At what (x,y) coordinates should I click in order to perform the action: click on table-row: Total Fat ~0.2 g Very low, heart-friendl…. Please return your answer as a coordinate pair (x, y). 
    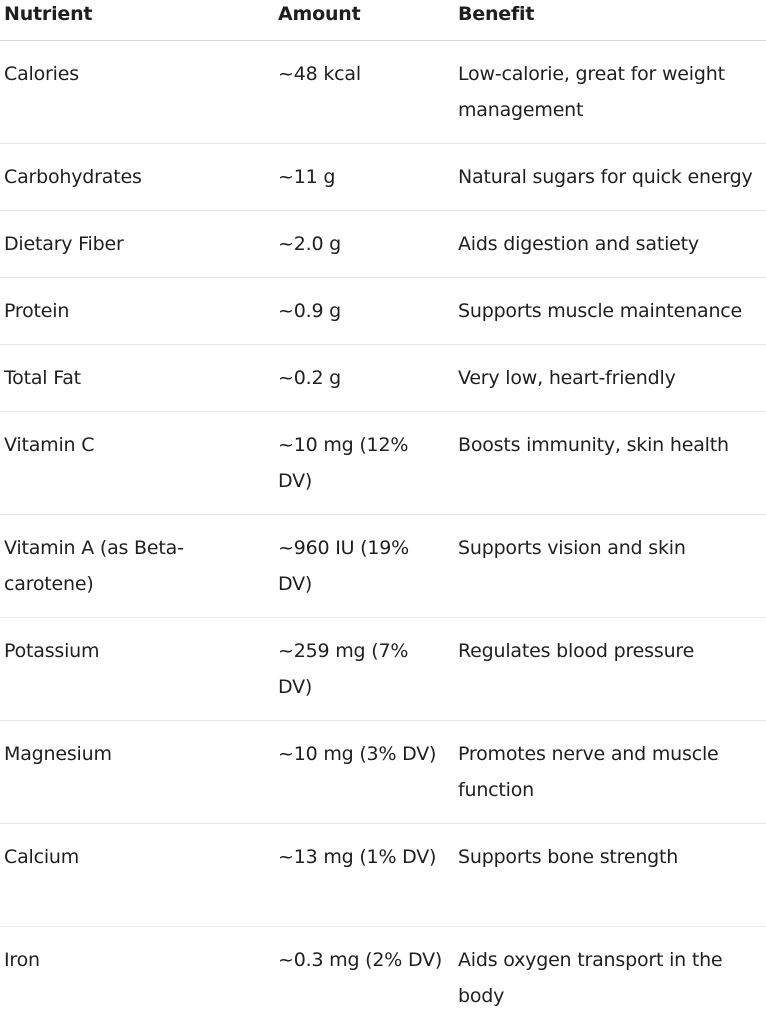
    Looking at the image, I should click on (383, 378).